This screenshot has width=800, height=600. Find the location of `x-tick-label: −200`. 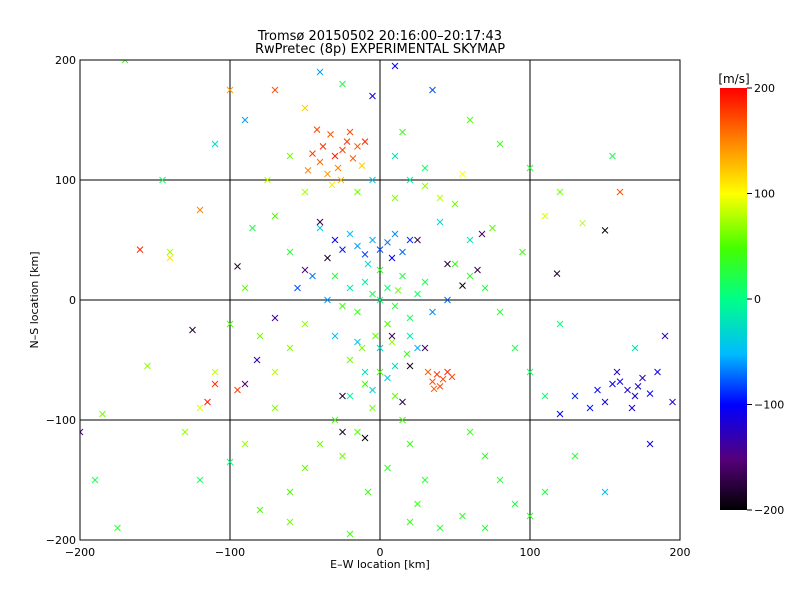

x-tick-label: −200 is located at coordinates (80, 552).